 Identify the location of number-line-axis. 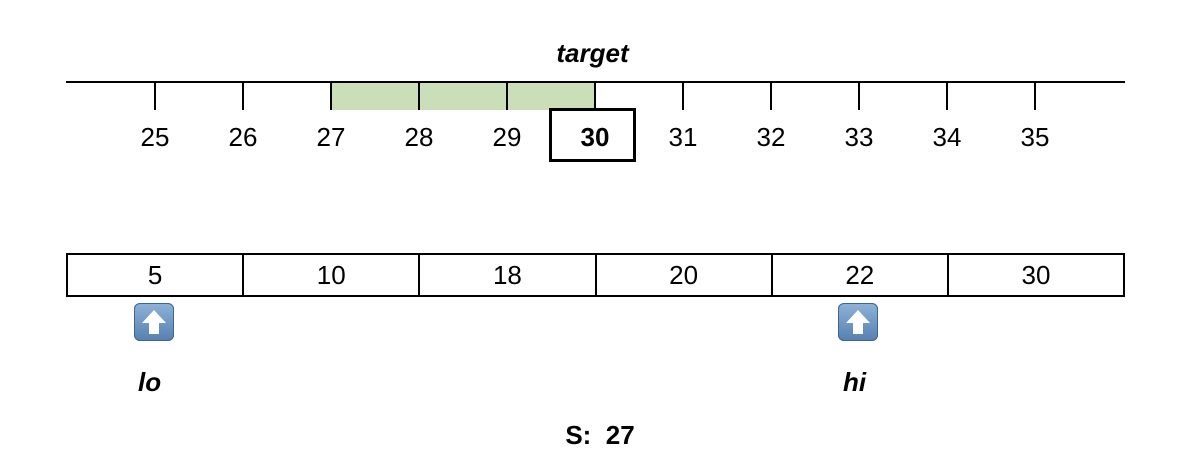
(595, 82).